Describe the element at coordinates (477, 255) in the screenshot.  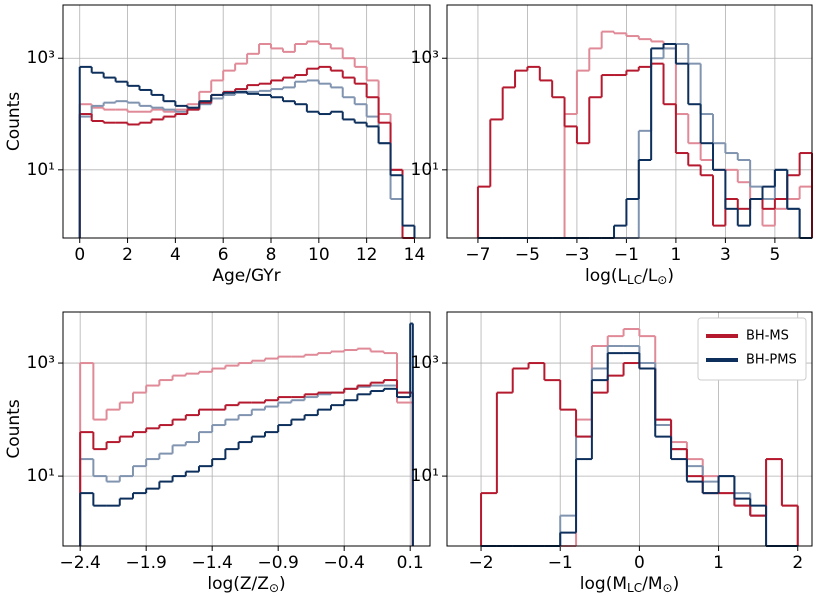
I see `x-tick-label: −7` at that location.